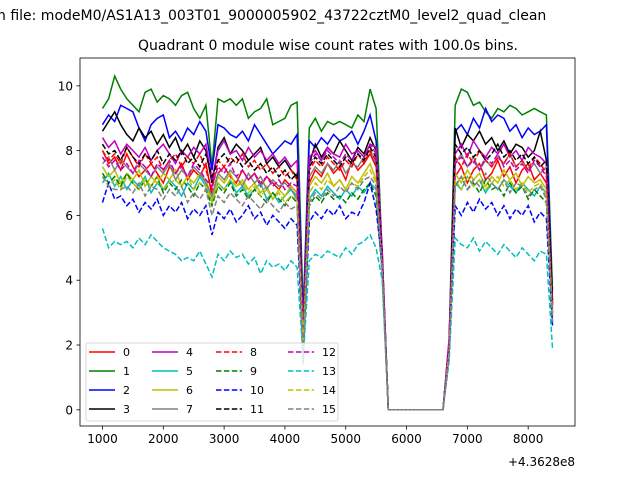 This screenshot has width=640, height=484. I want to click on x-tick-label: 1000, so click(102, 439).